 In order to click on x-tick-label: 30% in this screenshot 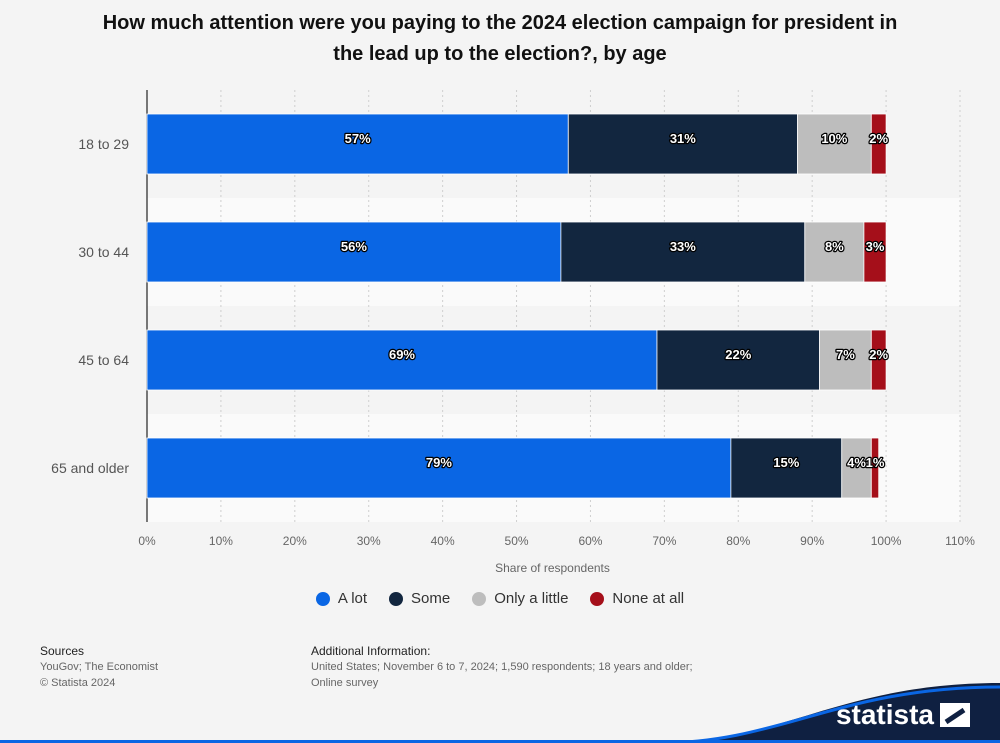, I will do `click(369, 541)`.